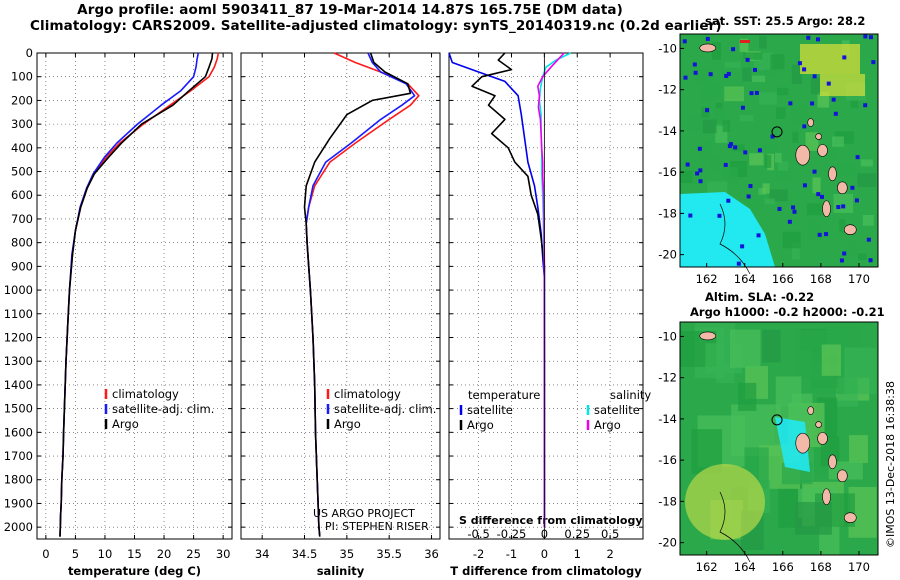 The image size is (900, 580). I want to click on x-tick-label: 35.5, so click(389, 554).